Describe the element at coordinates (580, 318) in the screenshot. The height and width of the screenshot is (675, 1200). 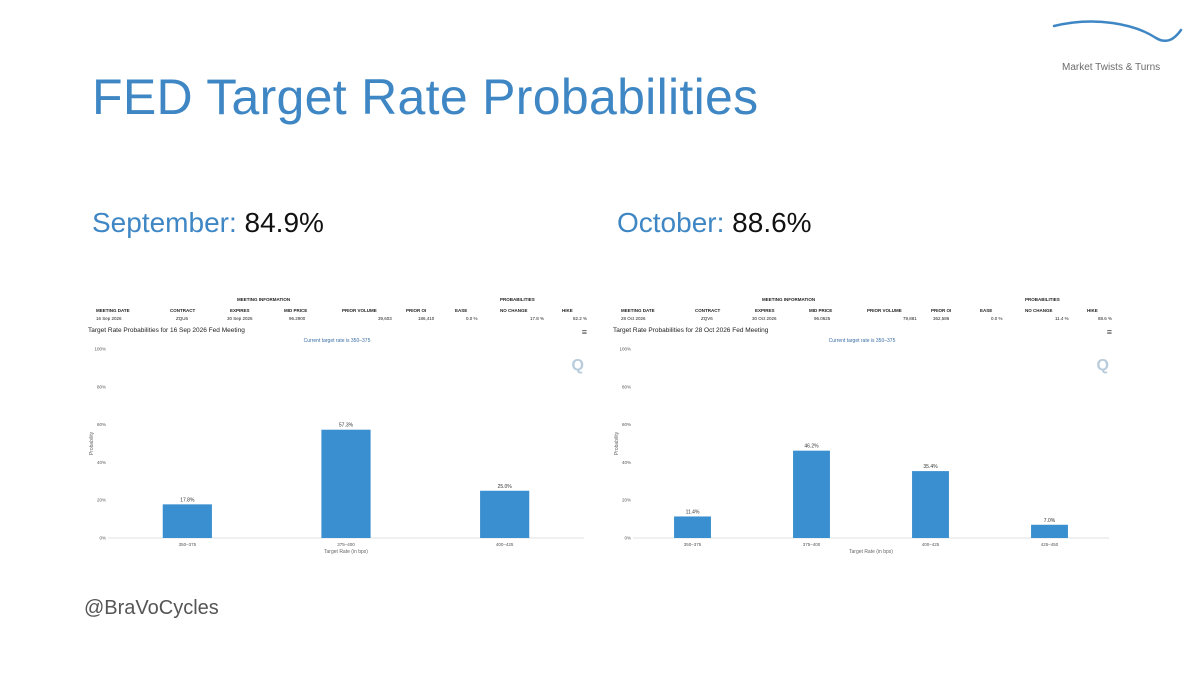
I see `cell-hike: 82.2 %` at that location.